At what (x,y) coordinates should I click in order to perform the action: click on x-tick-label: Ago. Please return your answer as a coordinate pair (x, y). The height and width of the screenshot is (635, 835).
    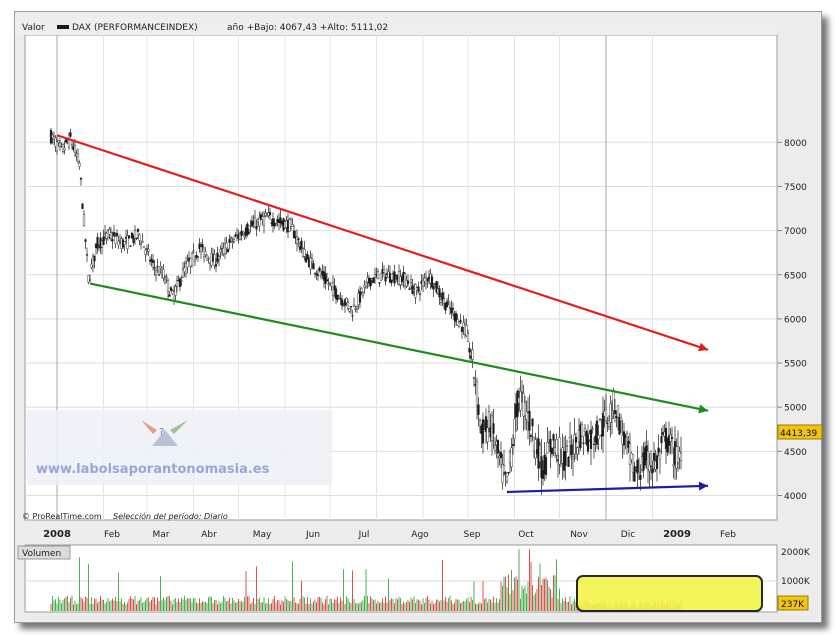
    Looking at the image, I should click on (420, 535).